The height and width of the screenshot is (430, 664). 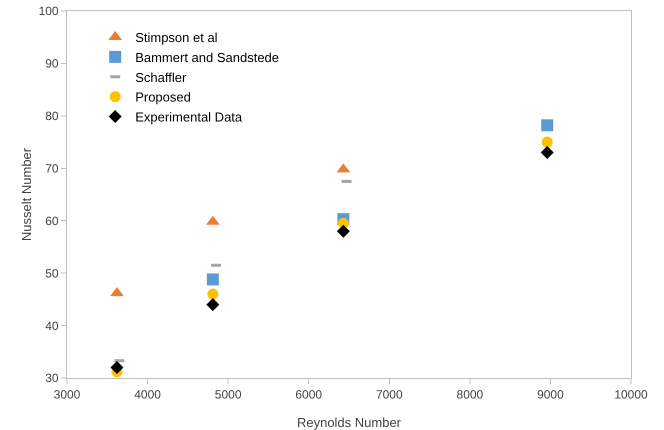 What do you see at coordinates (207, 57) in the screenshot?
I see `legend-label: Bammert and Sandstede` at bounding box center [207, 57].